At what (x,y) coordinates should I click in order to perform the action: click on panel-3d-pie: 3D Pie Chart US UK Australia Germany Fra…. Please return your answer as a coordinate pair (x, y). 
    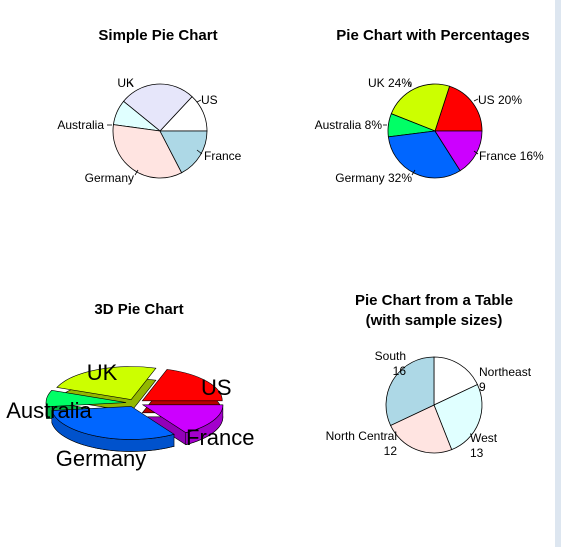
    Looking at the image, I should click on (130, 386).